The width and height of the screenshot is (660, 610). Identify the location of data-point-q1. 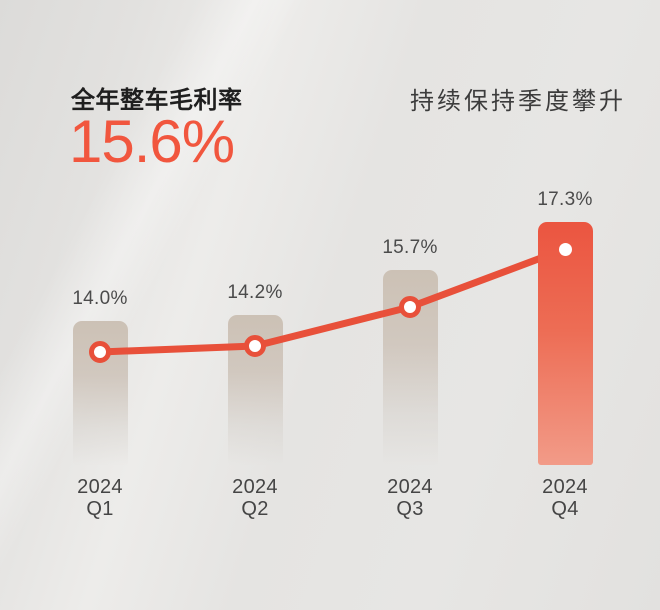
(100, 352).